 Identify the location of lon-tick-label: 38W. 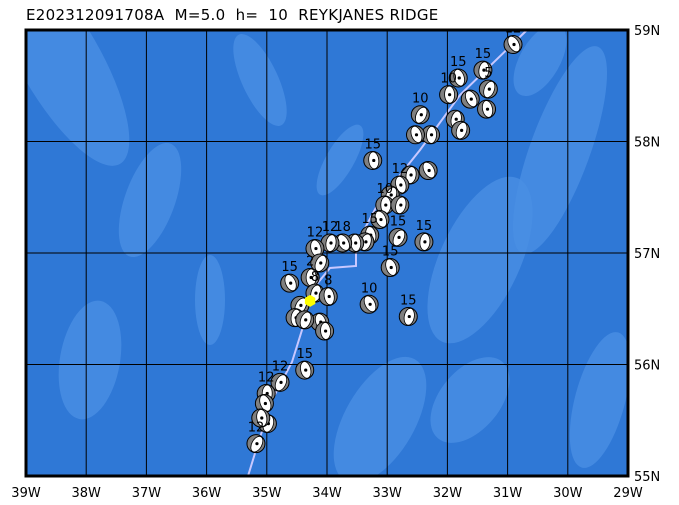
(86, 493).